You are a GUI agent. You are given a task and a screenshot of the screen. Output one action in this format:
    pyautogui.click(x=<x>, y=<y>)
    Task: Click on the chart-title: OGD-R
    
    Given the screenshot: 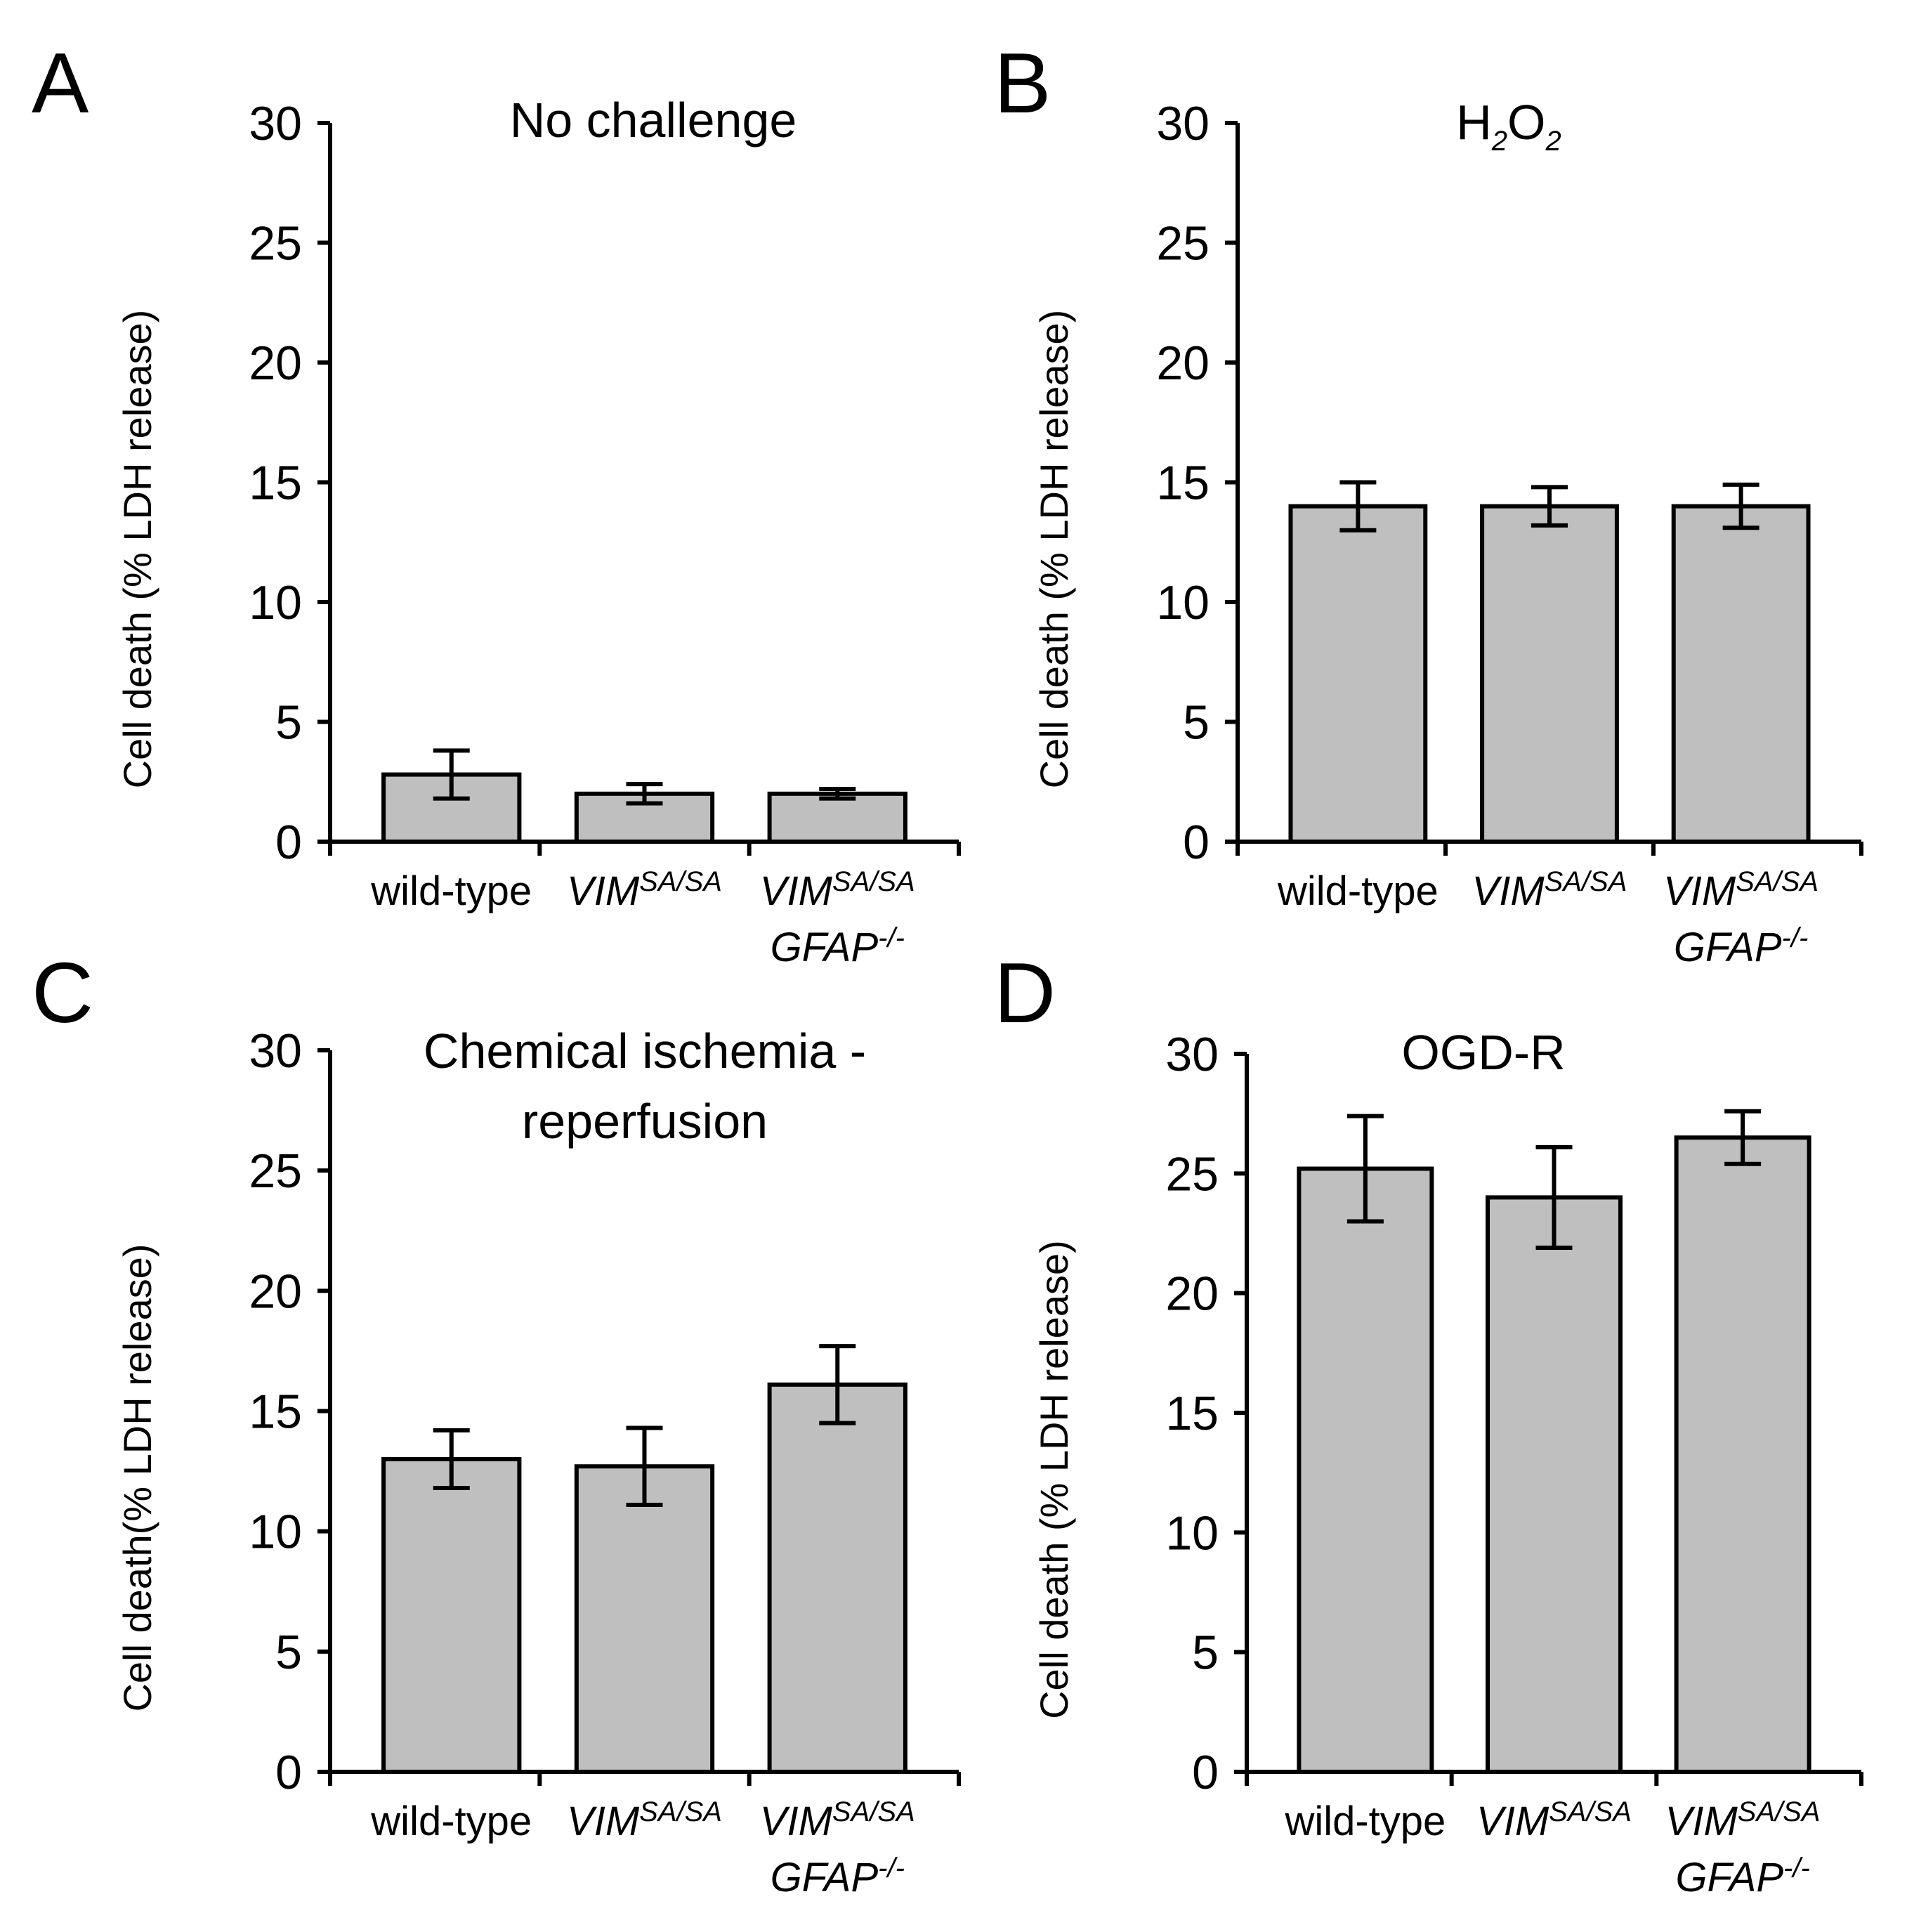 What is the action you would take?
    pyautogui.click(x=1483, y=1052)
    